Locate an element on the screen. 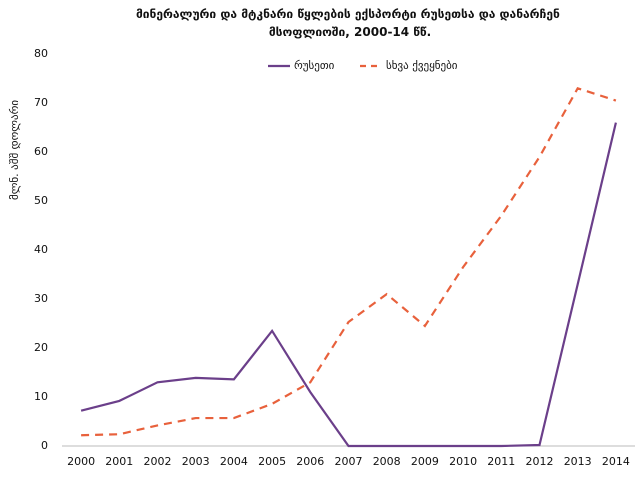 The width and height of the screenshot is (639, 481). x-tick-label: 2003 is located at coordinates (196, 461).